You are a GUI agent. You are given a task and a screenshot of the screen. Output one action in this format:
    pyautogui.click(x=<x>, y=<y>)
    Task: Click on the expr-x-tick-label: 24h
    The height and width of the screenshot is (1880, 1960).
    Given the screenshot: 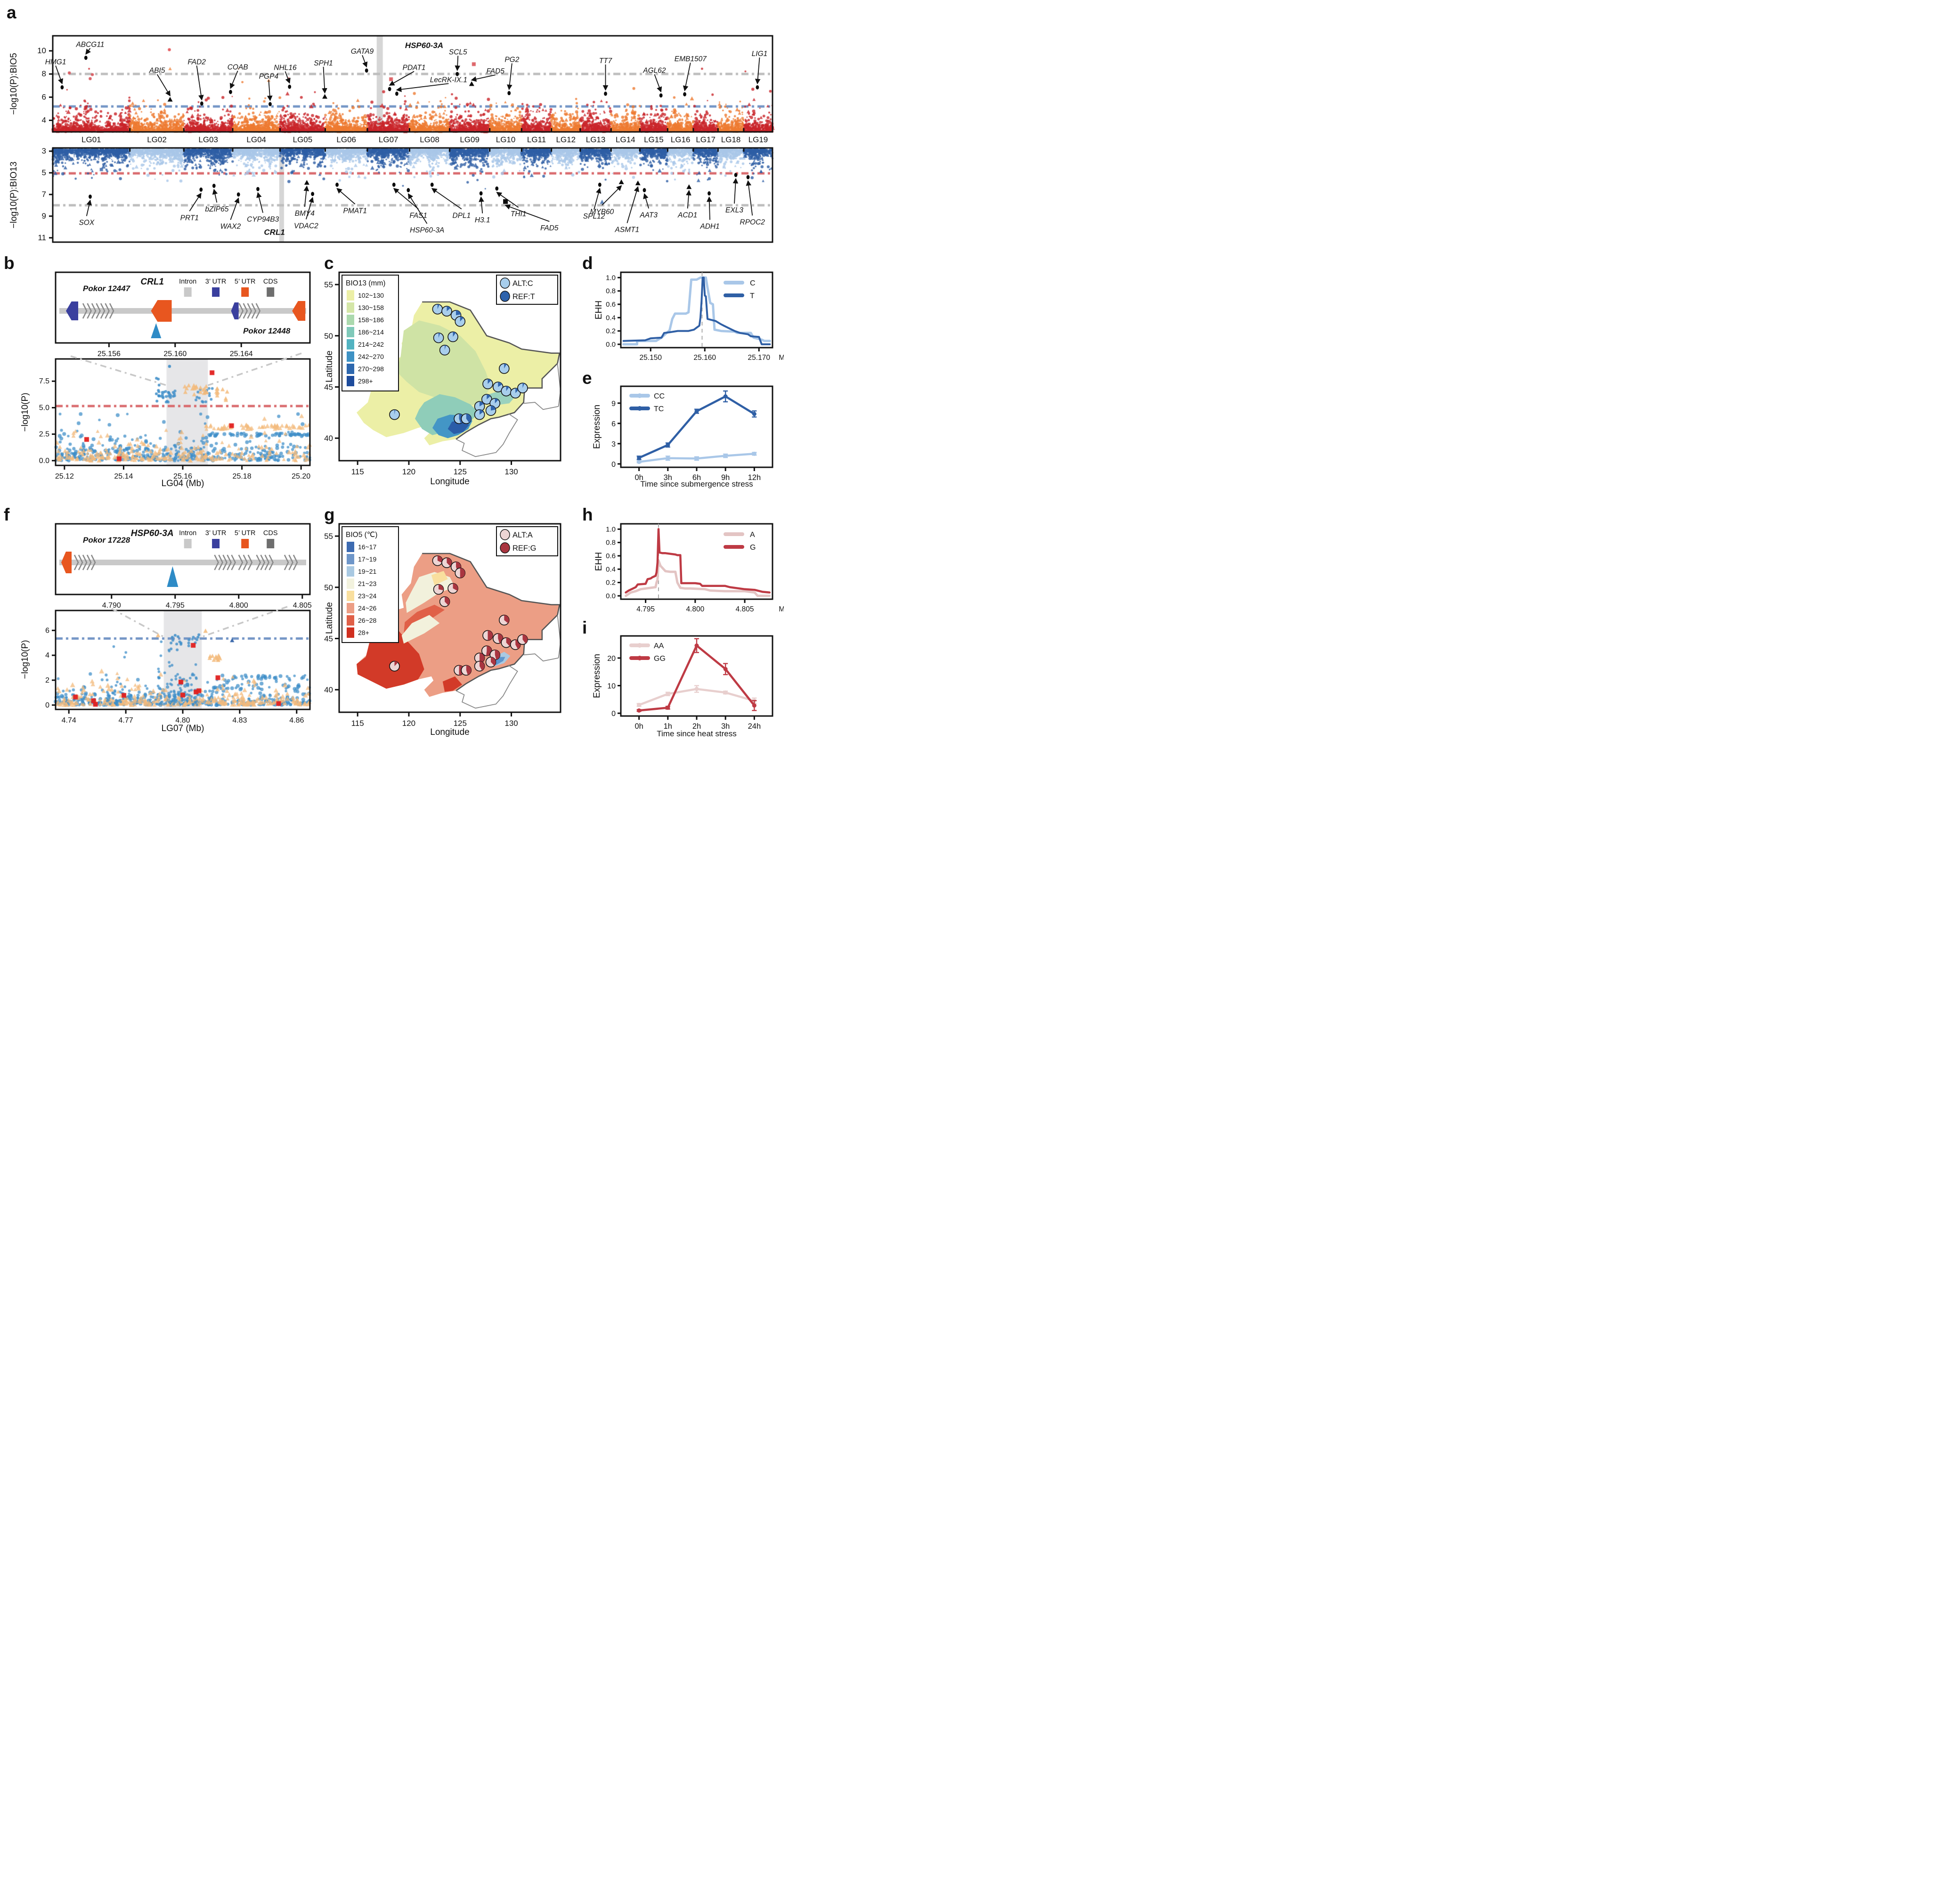 What is the action you would take?
    pyautogui.click(x=754, y=726)
    